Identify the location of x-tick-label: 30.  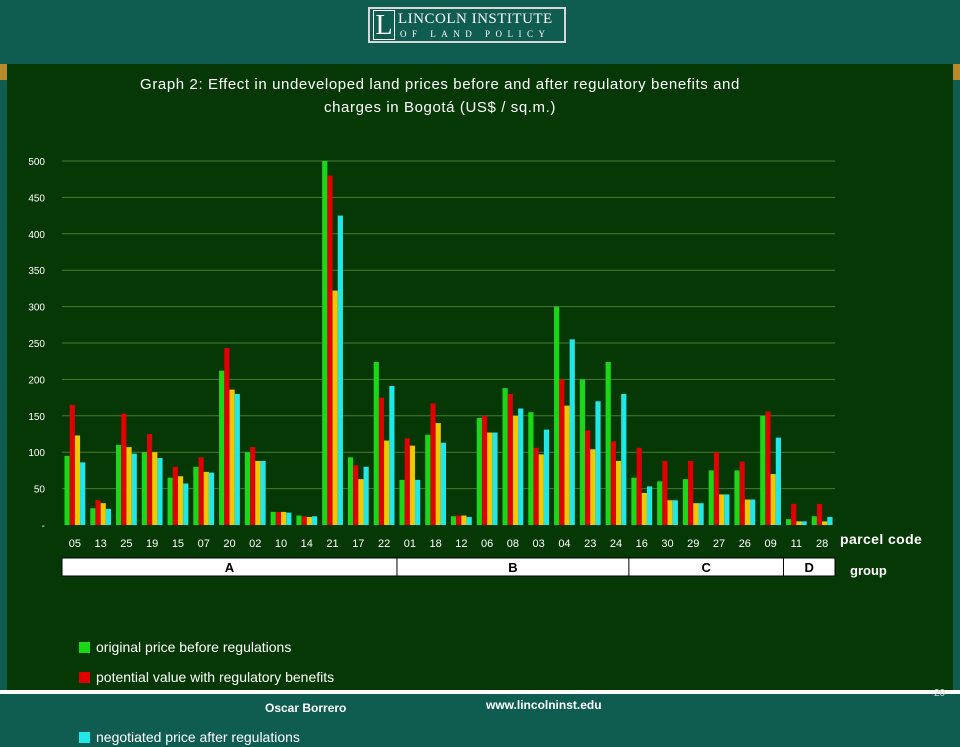
(667, 544).